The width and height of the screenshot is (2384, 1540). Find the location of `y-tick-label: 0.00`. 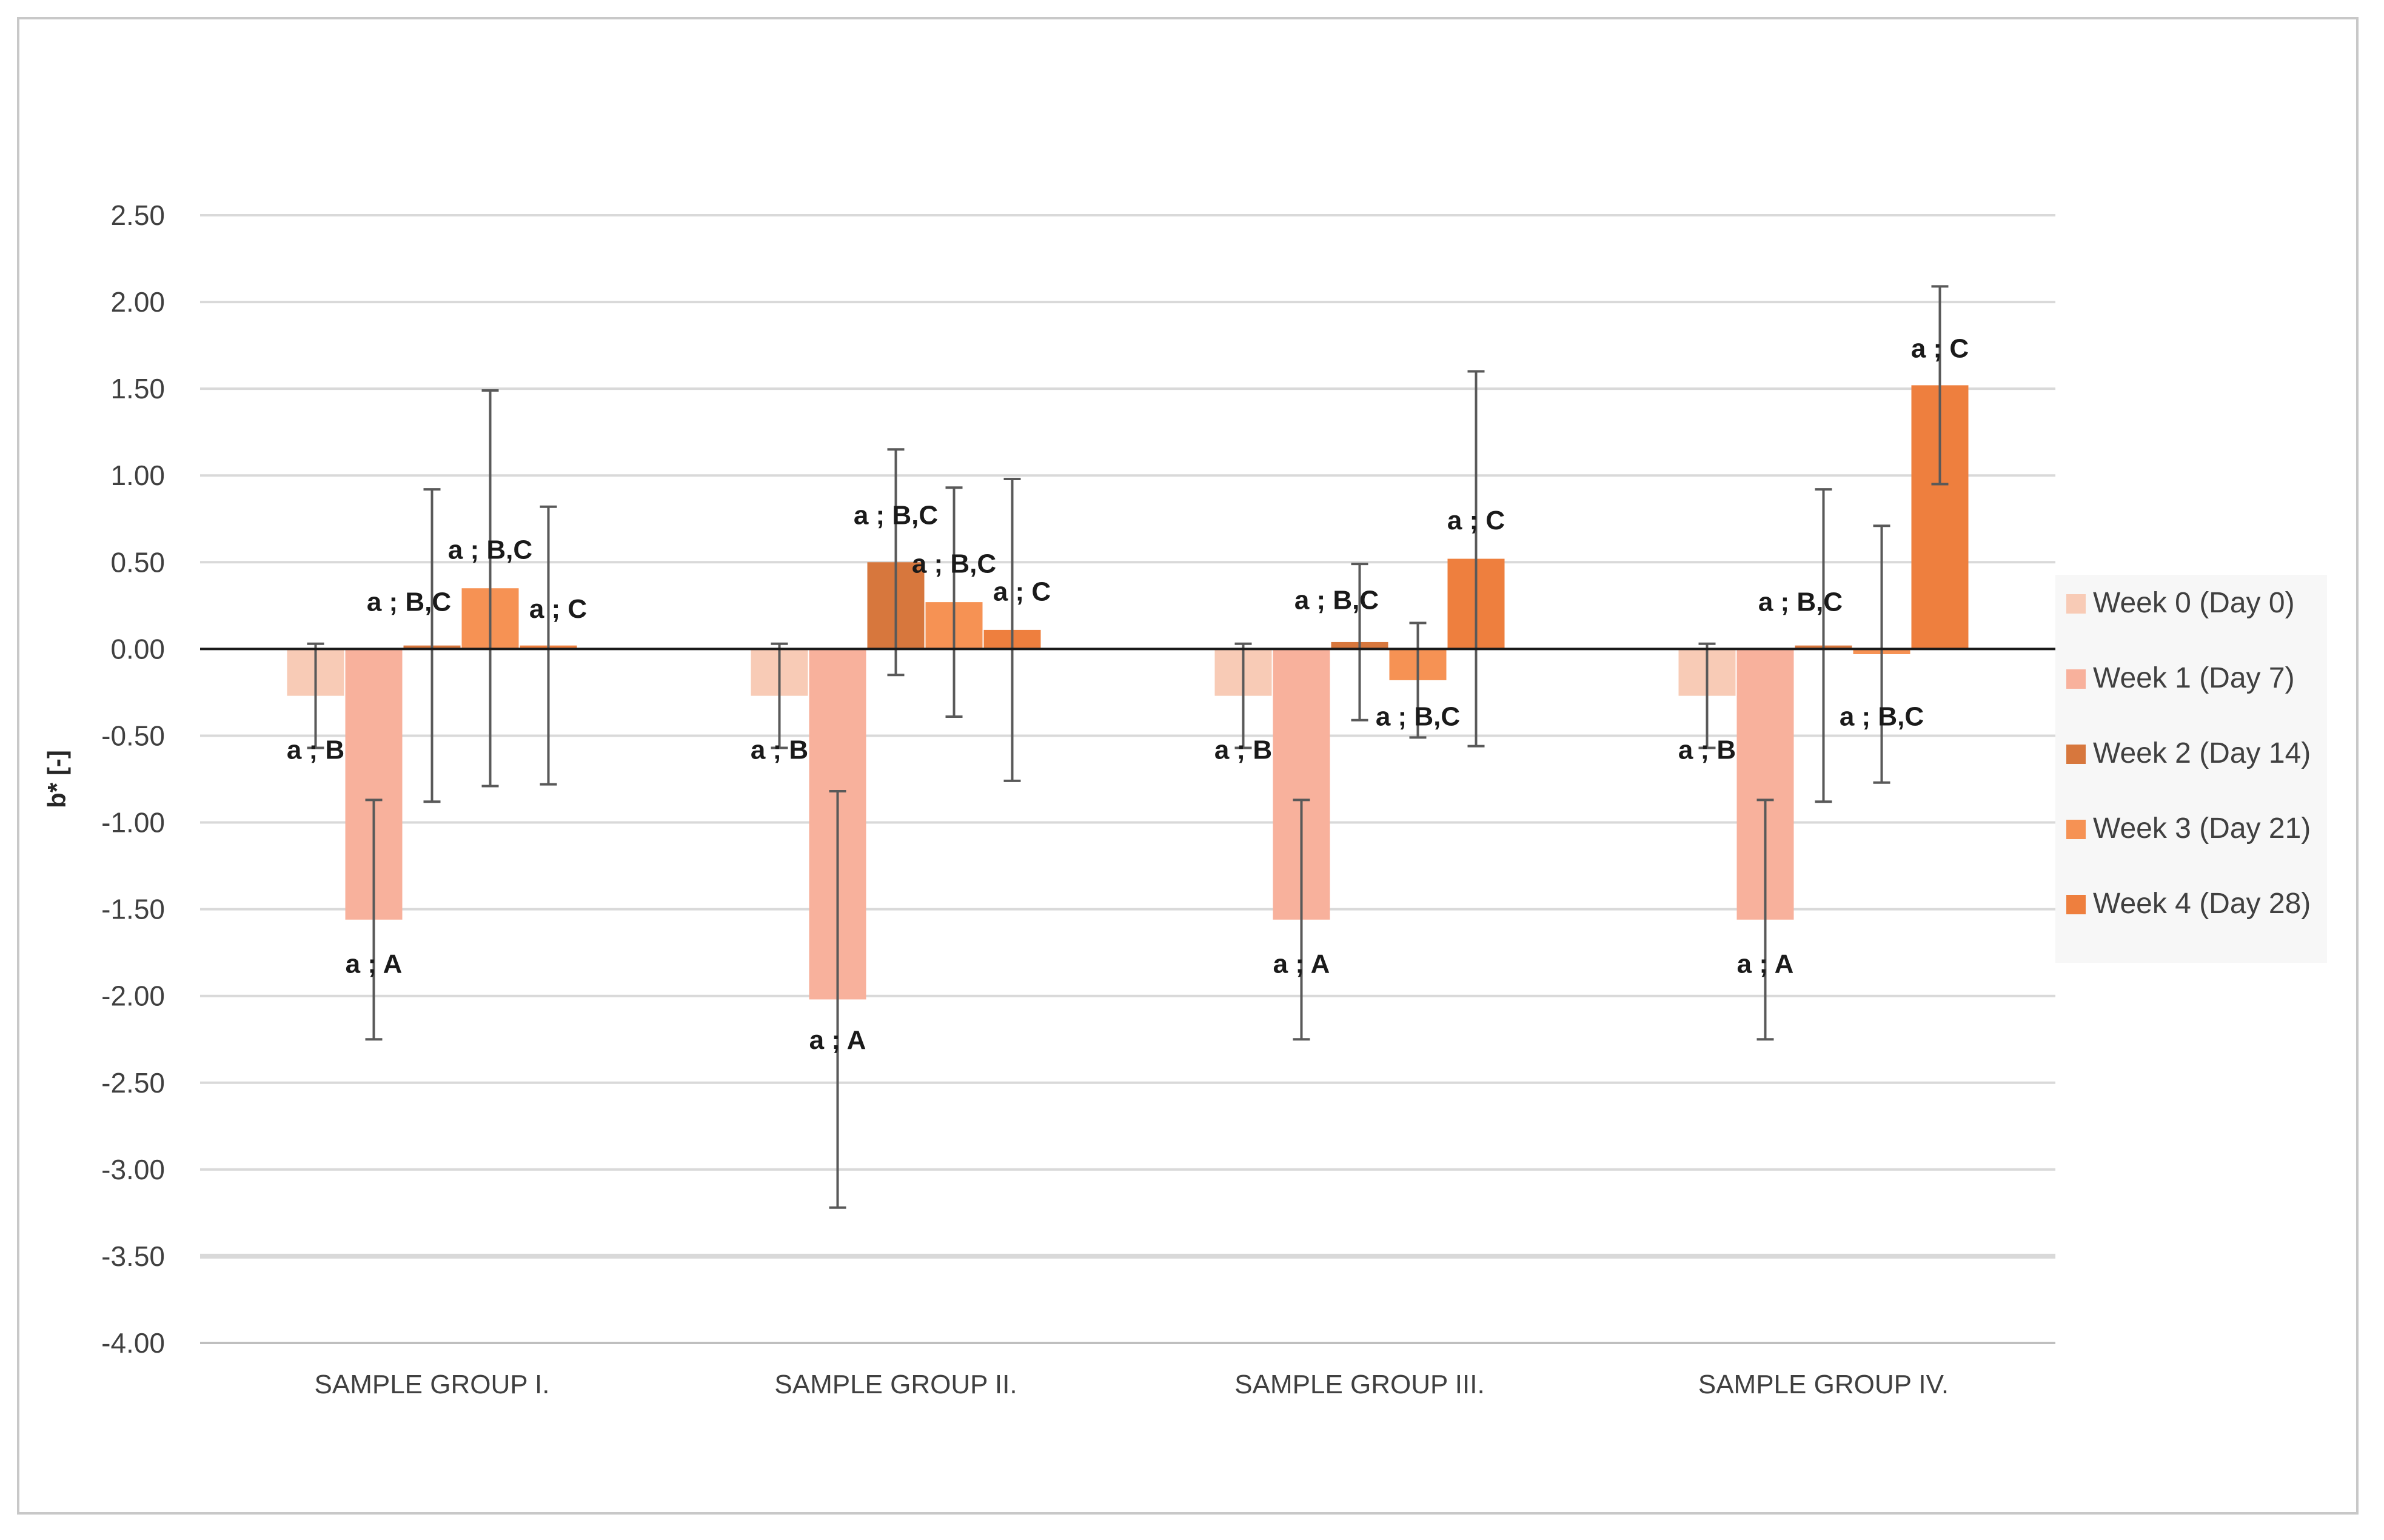

y-tick-label: 0.00 is located at coordinates (138, 649).